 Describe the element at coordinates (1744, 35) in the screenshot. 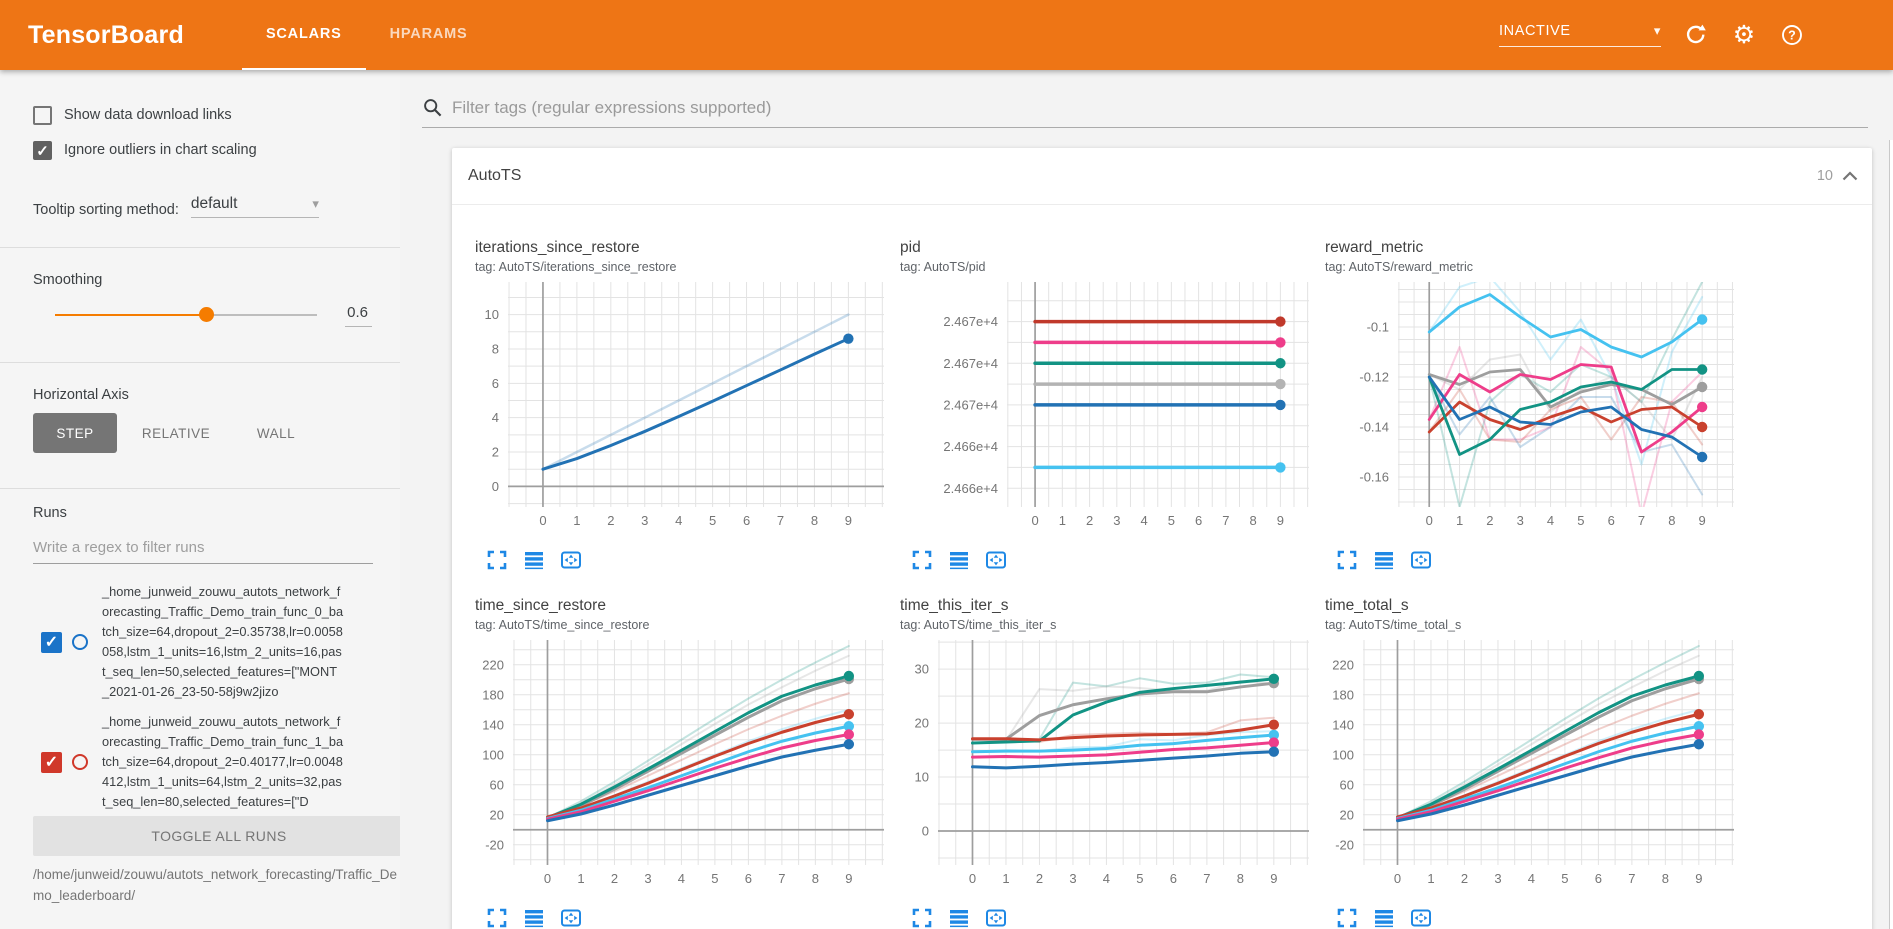

I see `gear-icon: ⚙` at that location.